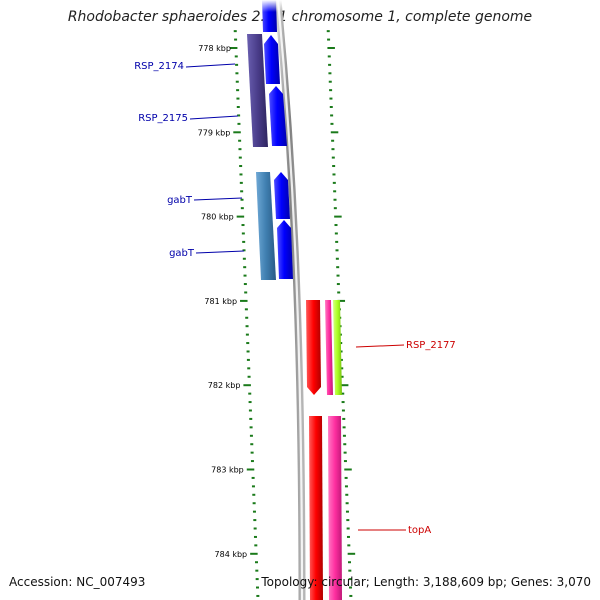 This screenshot has height=600, width=600. What do you see at coordinates (431, 345) in the screenshot?
I see `gene-label-rsp2177: RSP_2177` at bounding box center [431, 345].